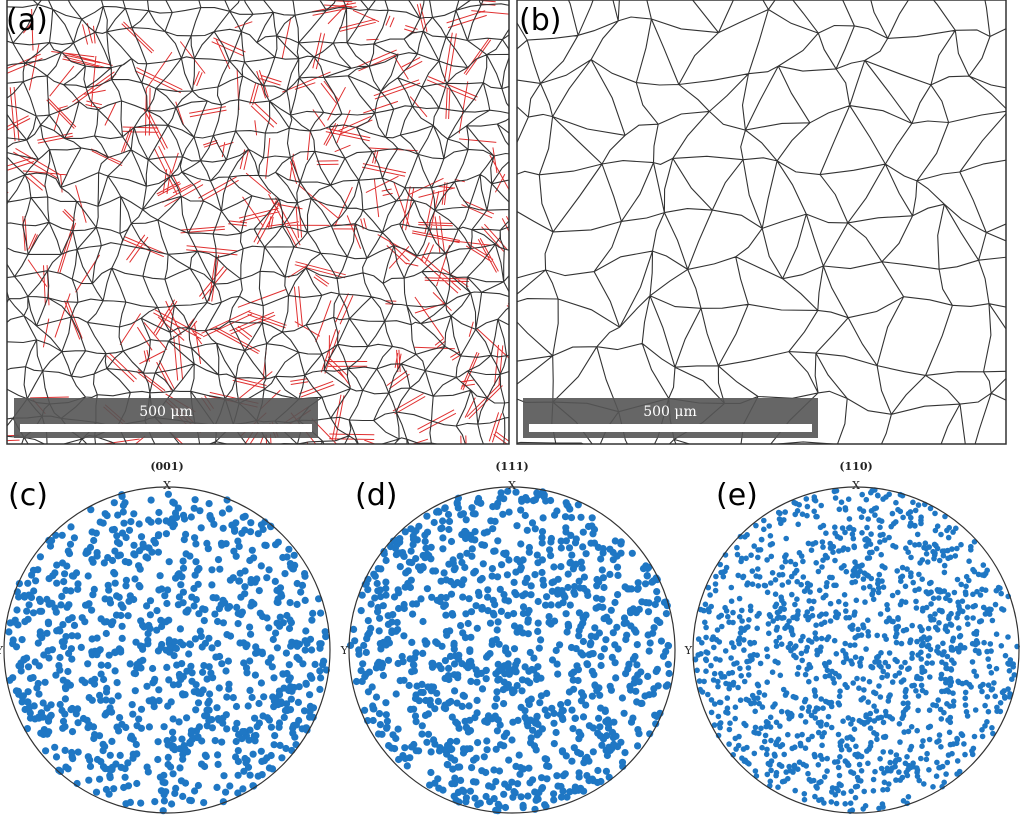  Describe the element at coordinates (512, 650) in the screenshot. I see `pole-figure-circle` at that location.